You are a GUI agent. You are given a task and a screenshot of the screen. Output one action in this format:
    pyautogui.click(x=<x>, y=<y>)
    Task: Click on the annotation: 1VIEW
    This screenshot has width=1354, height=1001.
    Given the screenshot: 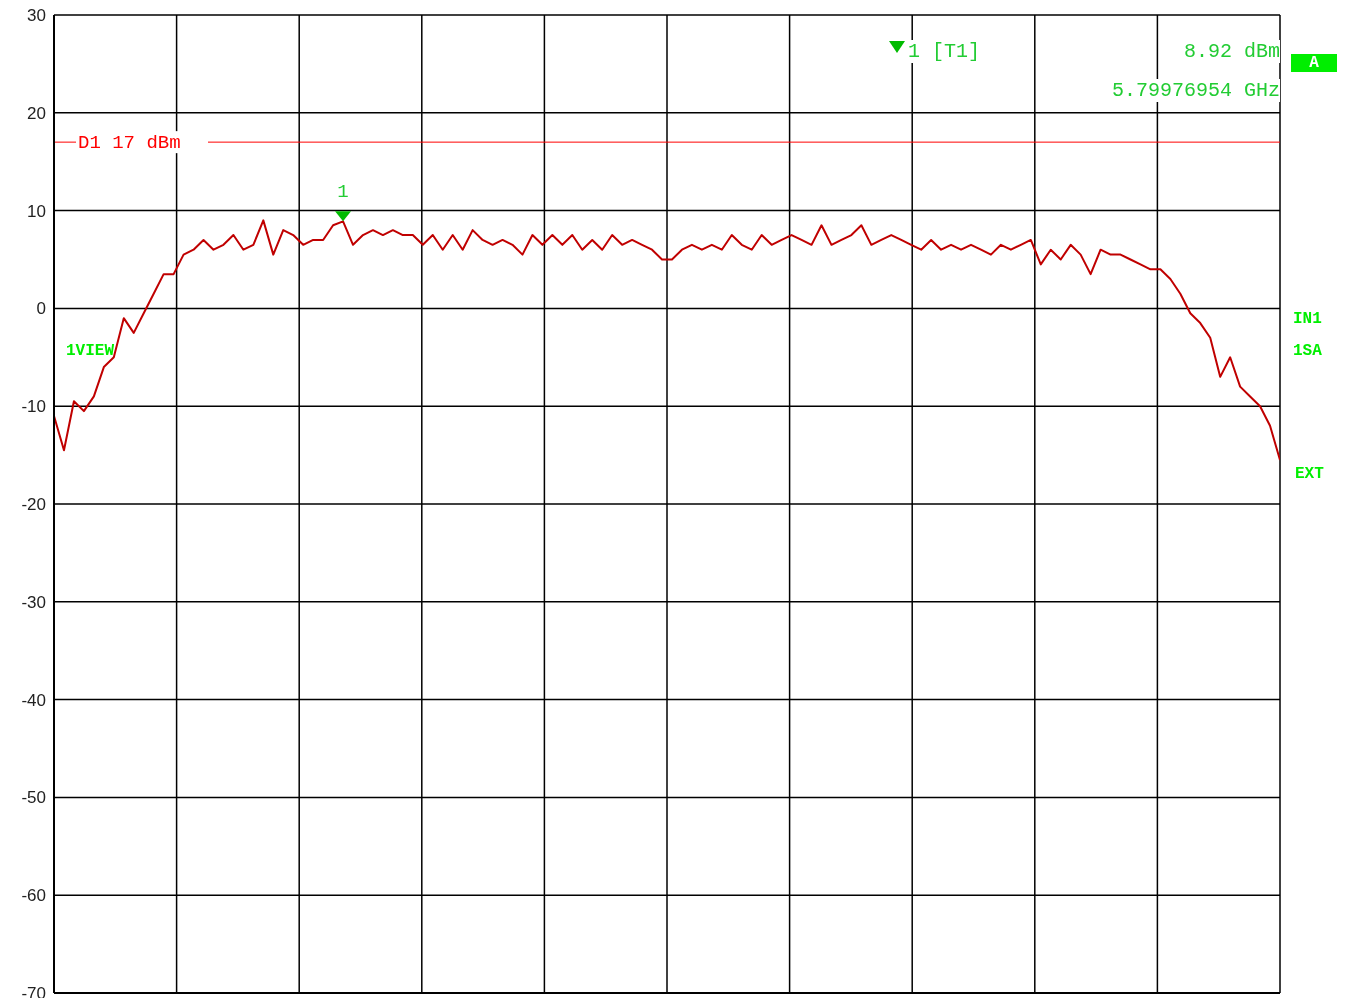 What is the action you would take?
    pyautogui.click(x=90, y=351)
    